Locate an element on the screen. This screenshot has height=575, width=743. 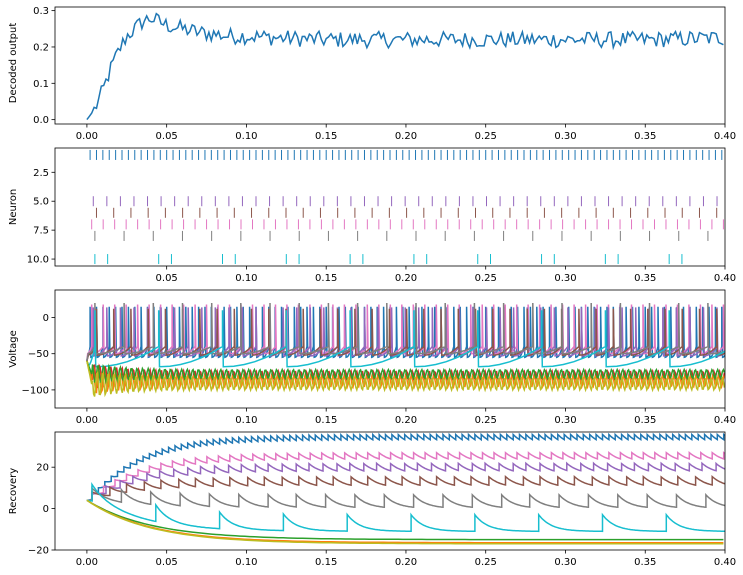
y-tick-label: −100 is located at coordinates (35, 390).